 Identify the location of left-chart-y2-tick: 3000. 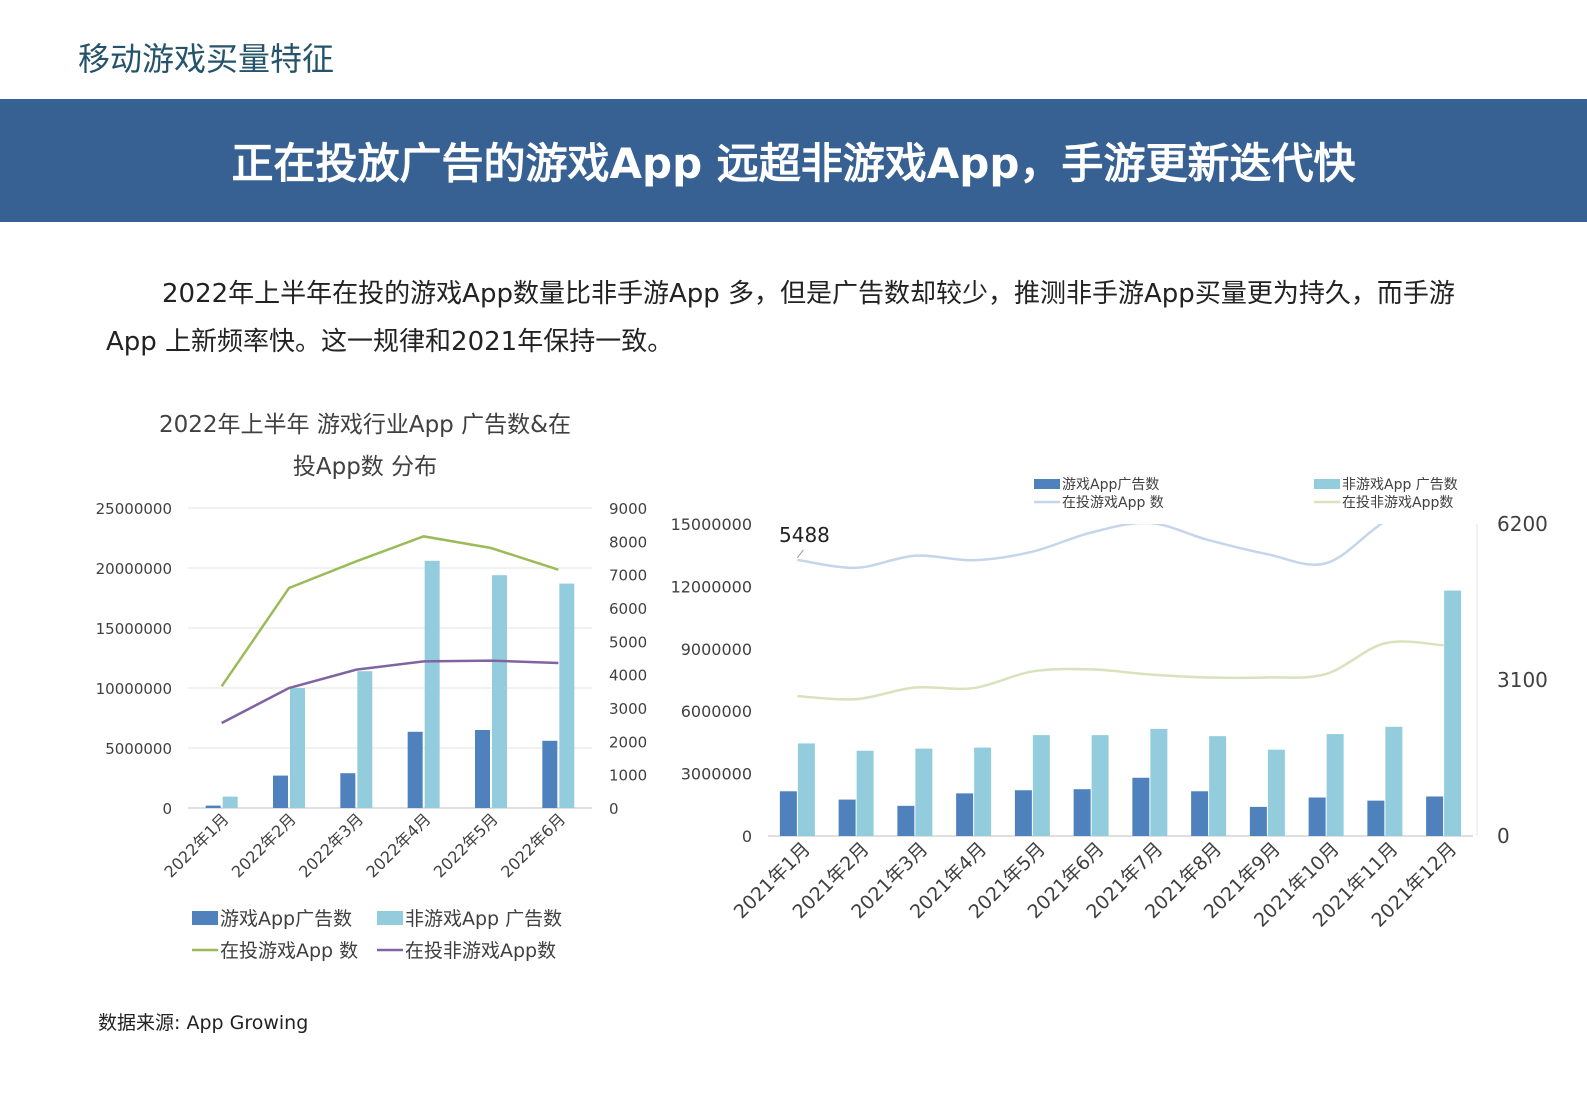
(628, 709).